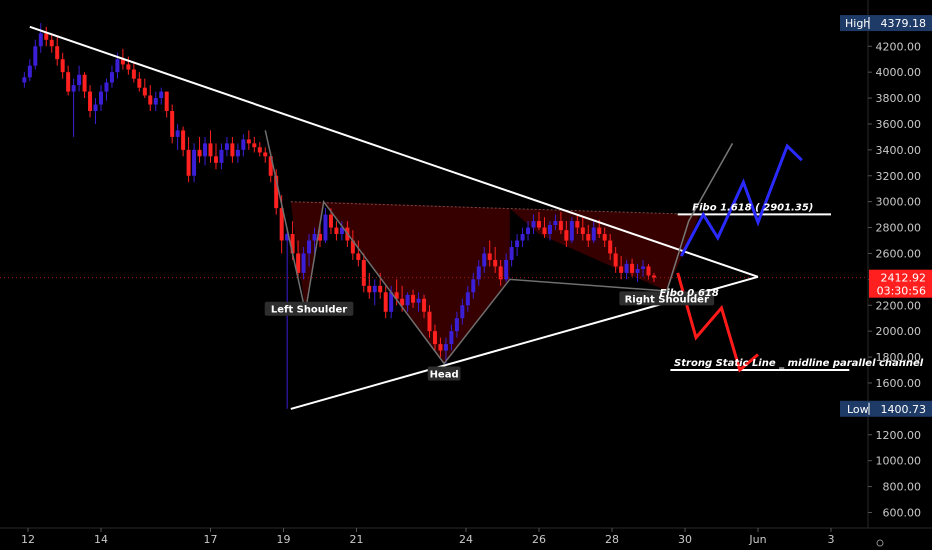  I want to click on x-tick-label: 24, so click(466, 539).